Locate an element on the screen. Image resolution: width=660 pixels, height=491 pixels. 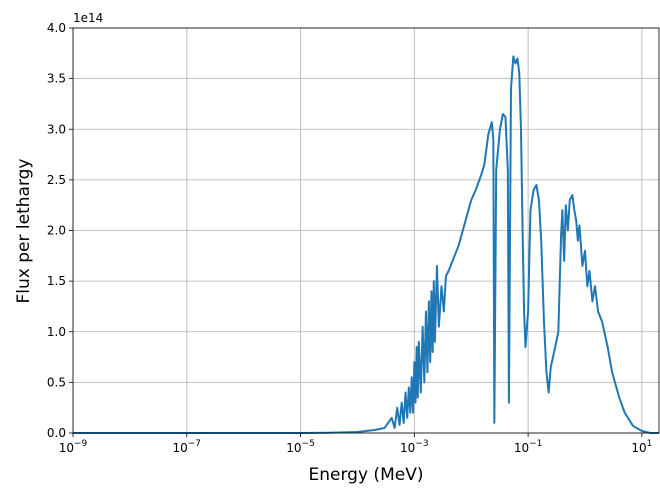
x-tick-label: 10⁻⁷ is located at coordinates (186, 447).